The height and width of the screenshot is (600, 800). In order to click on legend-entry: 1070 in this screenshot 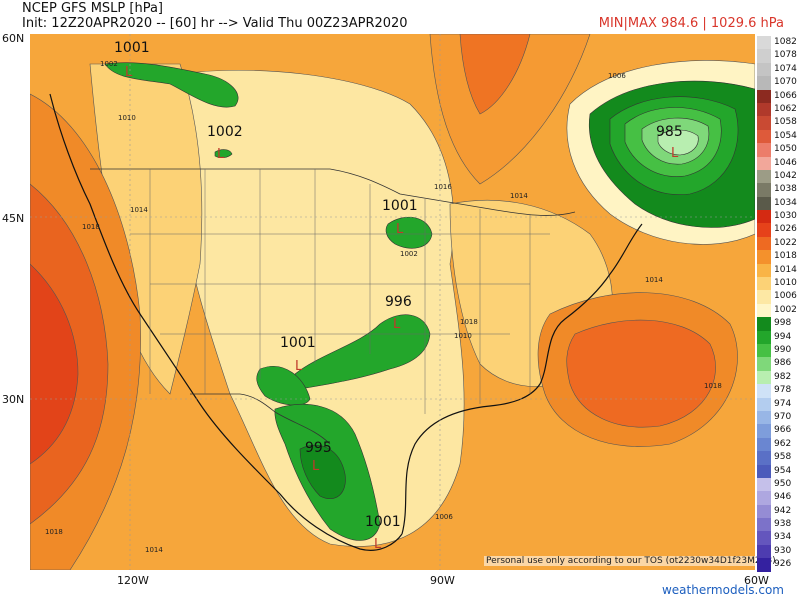, I will do `click(778, 83)`.